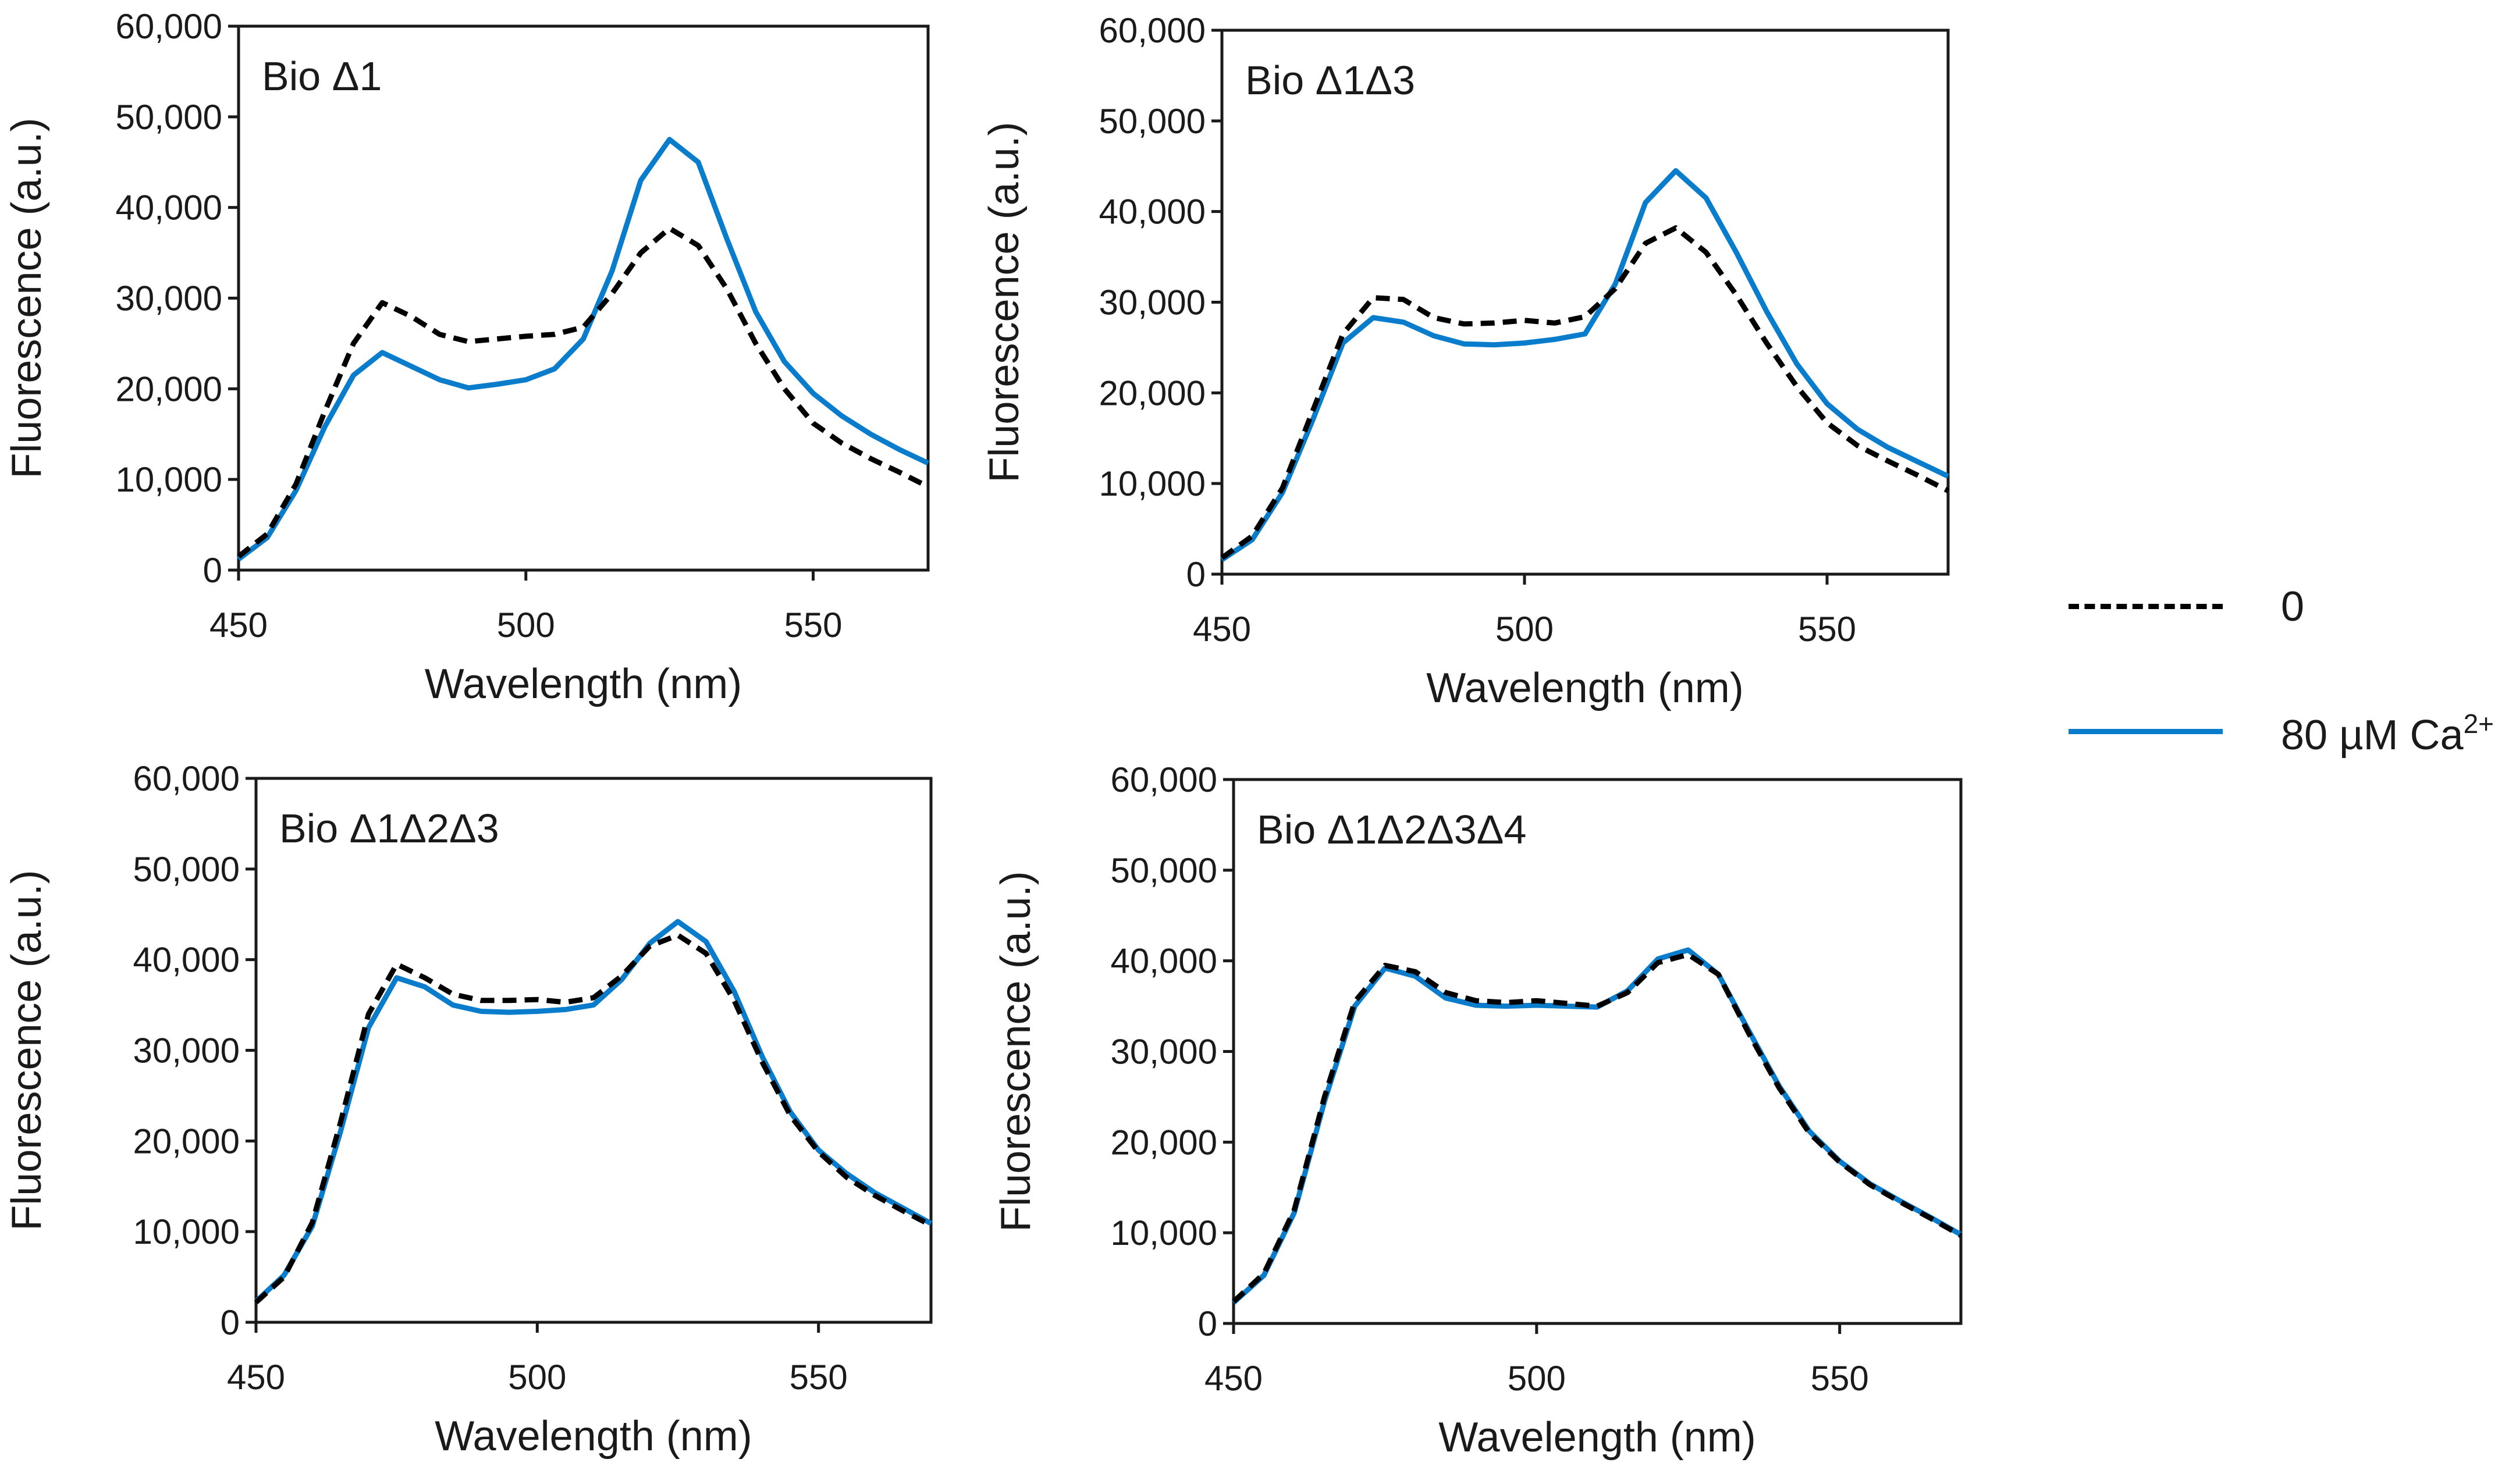 Image resolution: width=2516 pixels, height=1484 pixels. Describe the element at coordinates (2281, 672) in the screenshot. I see `legend: 0 80 µM Ca2+` at that location.